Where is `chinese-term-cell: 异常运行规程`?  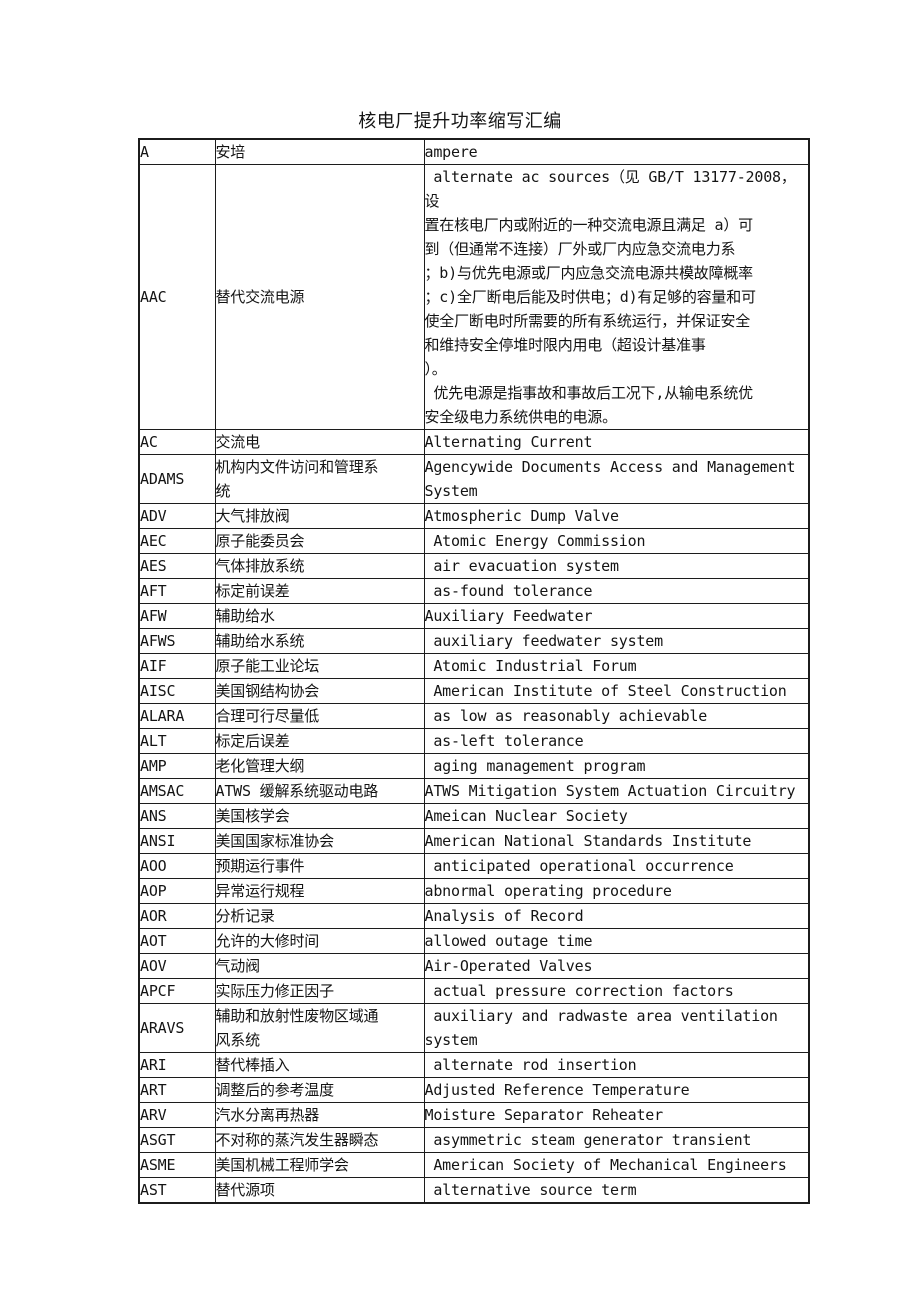 chinese-term-cell: 异常运行规程 is located at coordinates (319, 891).